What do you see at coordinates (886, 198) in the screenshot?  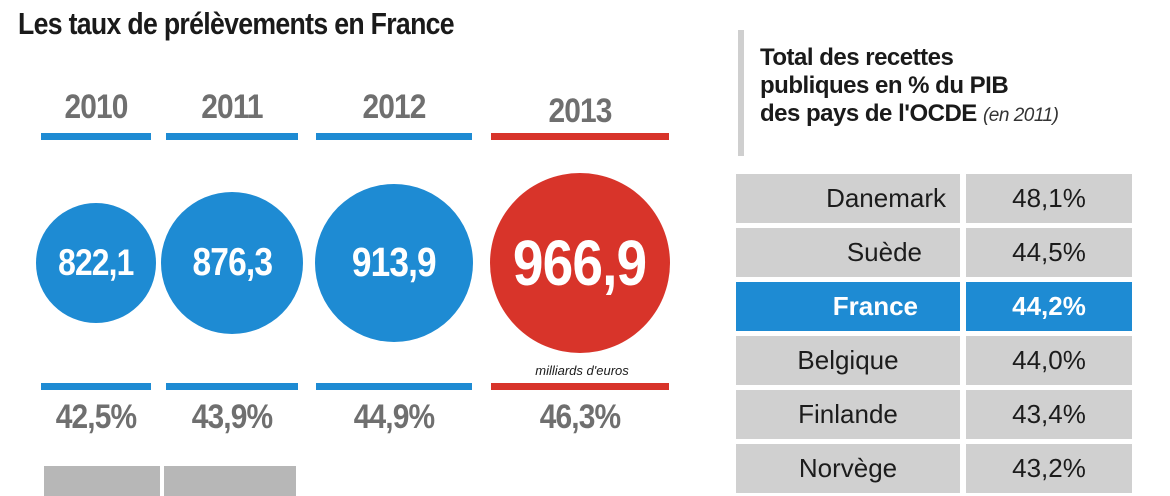 I see `country-name: Danemark` at bounding box center [886, 198].